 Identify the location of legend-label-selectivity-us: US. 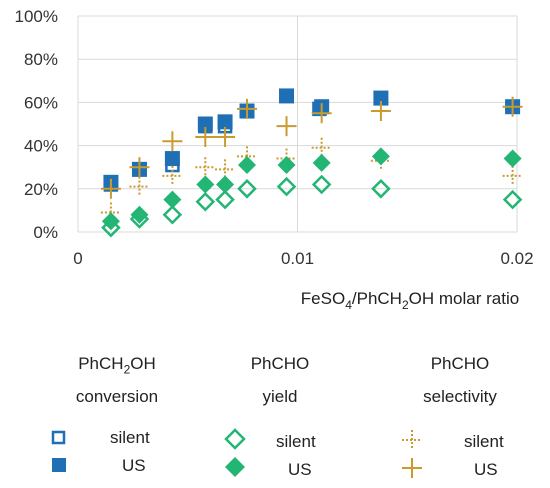
(486, 469).